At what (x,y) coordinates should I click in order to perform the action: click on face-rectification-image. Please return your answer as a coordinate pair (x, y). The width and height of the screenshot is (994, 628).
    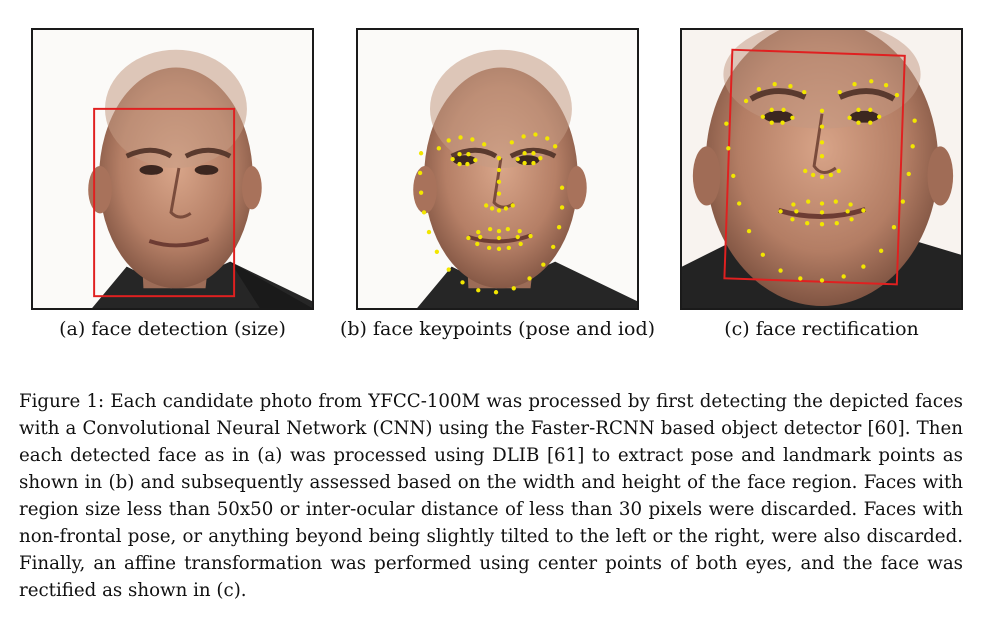
    Looking at the image, I should click on (821, 169).